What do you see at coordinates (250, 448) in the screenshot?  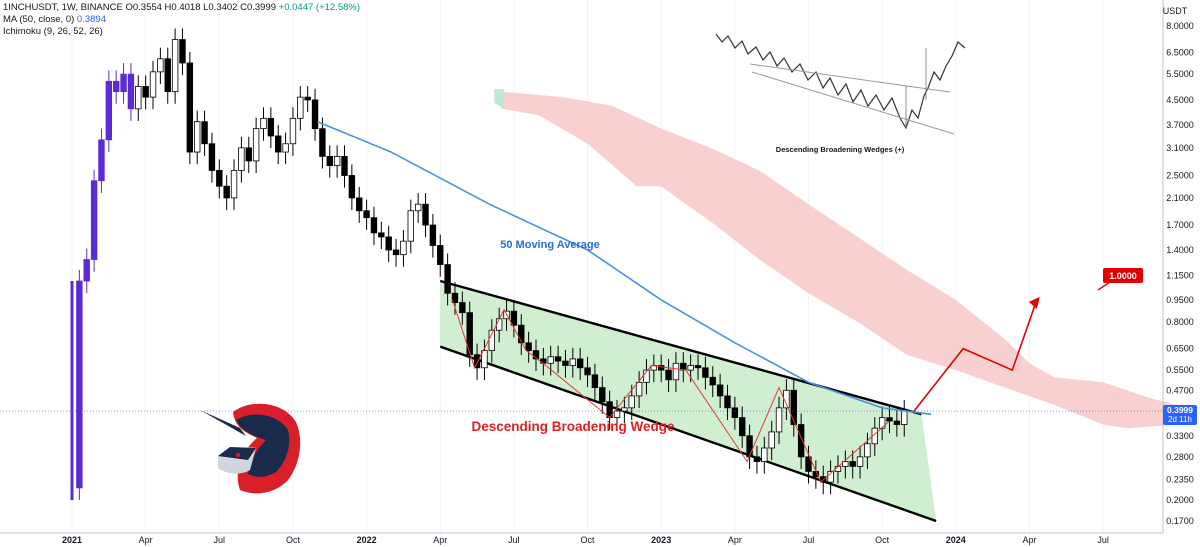 I see `unicorn-logo-icon` at bounding box center [250, 448].